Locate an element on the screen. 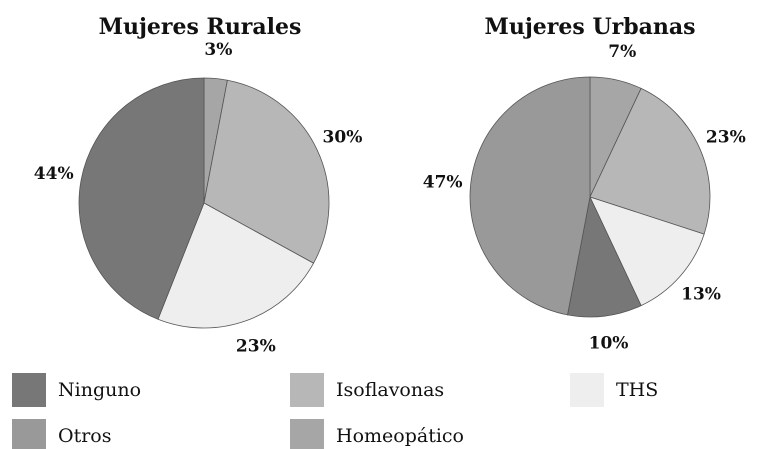 This screenshot has width=767, height=449. data-label: 10% is located at coordinates (609, 343).